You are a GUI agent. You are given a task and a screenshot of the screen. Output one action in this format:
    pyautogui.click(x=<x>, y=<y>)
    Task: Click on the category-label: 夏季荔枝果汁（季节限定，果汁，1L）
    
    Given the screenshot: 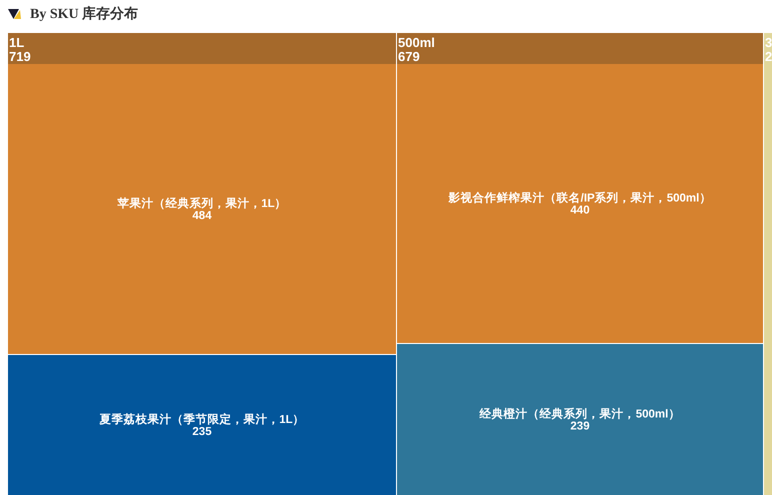 What is the action you would take?
    pyautogui.click(x=201, y=419)
    